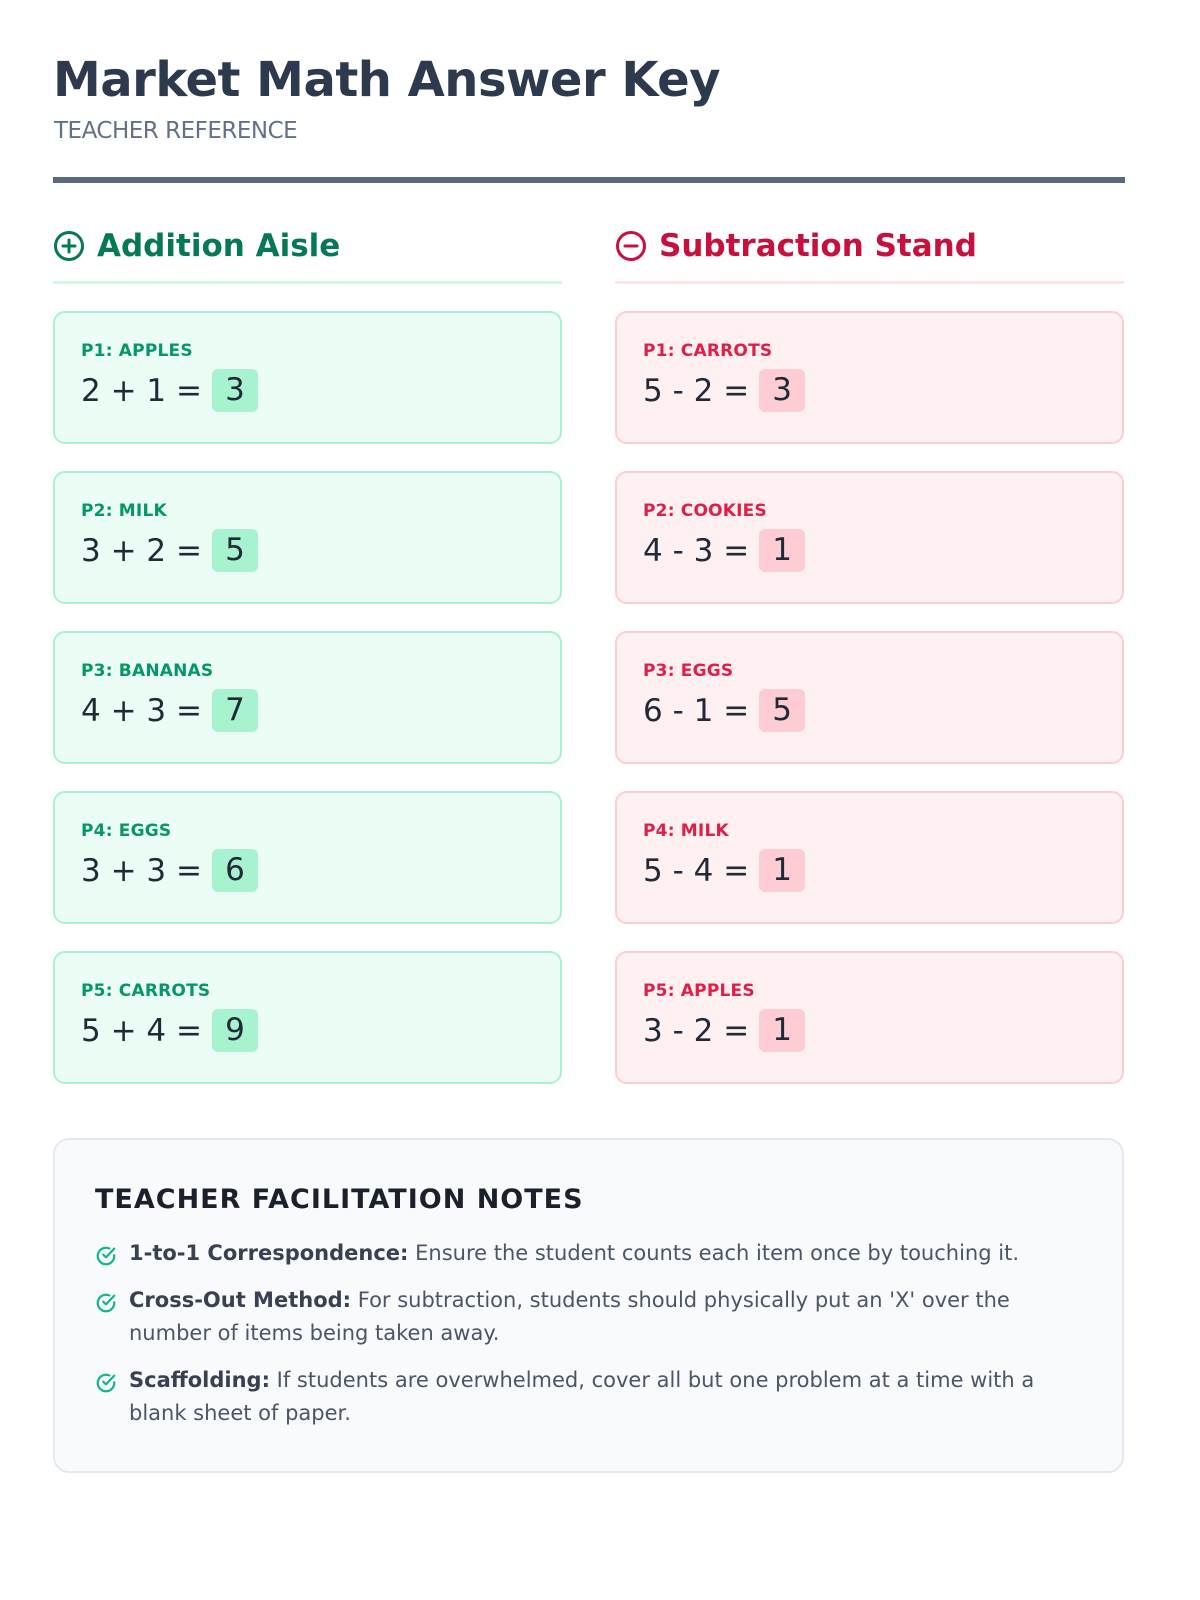  I want to click on equation: 5 - 4 = 1, so click(869, 870).